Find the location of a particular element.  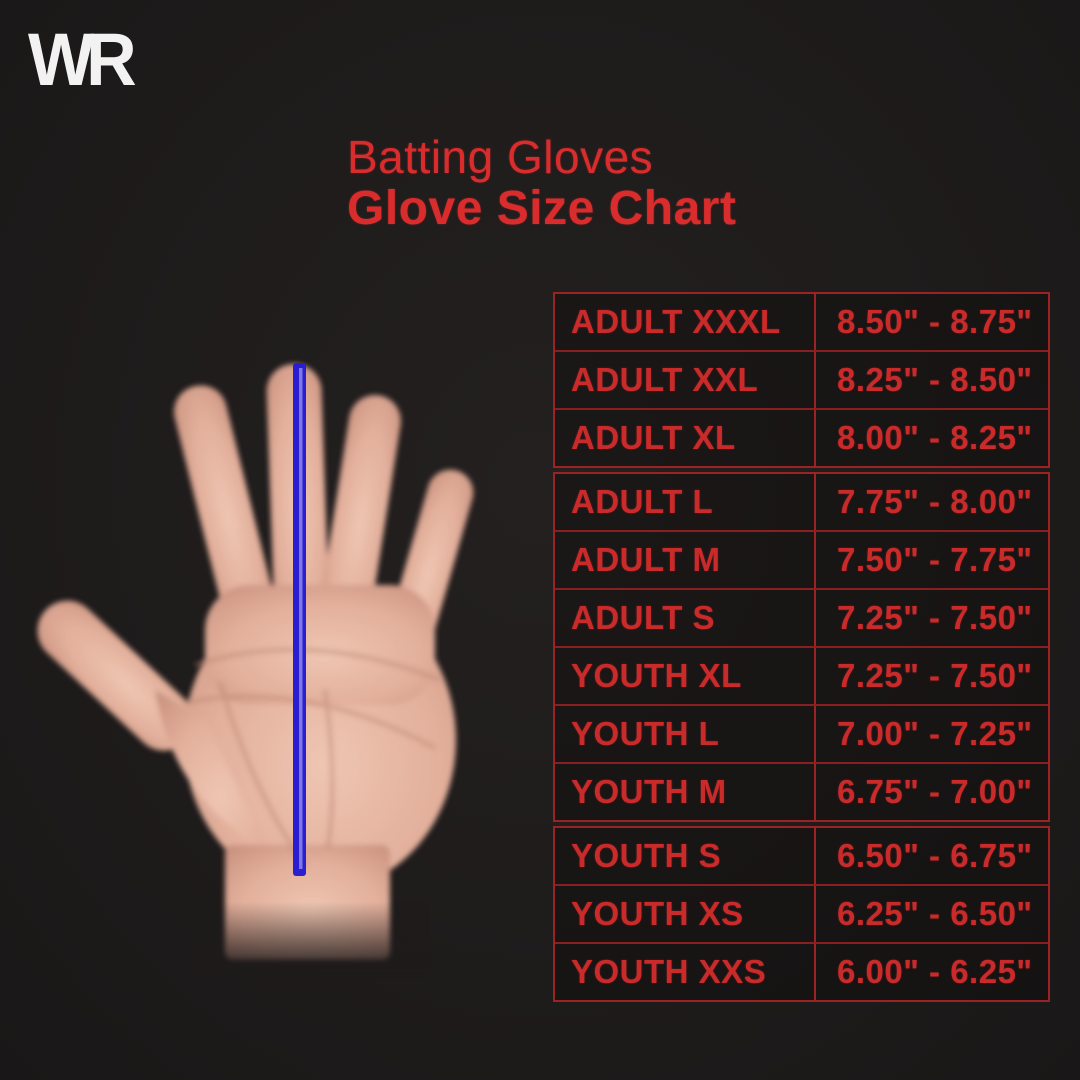

range-cell: 8.00" - 8.25" is located at coordinates (931, 438).